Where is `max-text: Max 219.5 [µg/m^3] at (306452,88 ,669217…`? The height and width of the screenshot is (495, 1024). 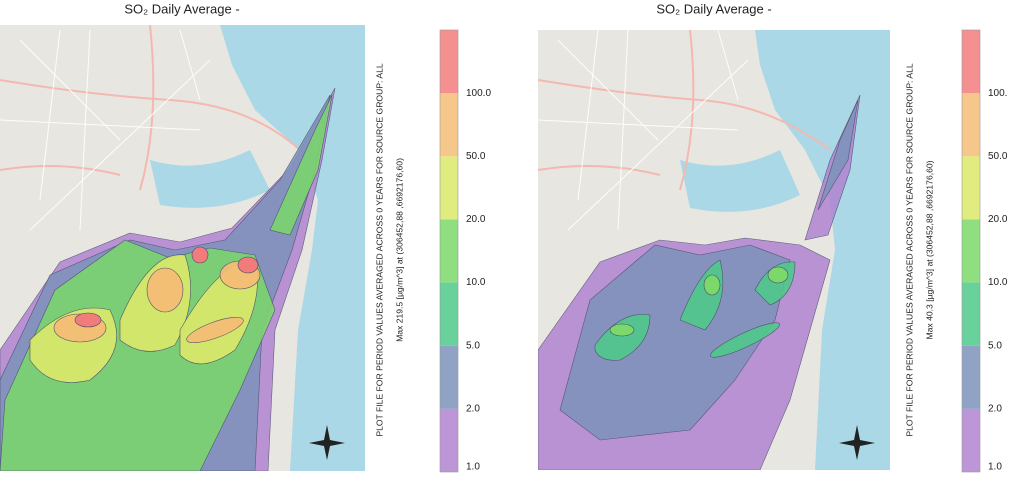
max-text: Max 219.5 [µg/m^3] at (306452,88 ,669217… is located at coordinates (399, 250).